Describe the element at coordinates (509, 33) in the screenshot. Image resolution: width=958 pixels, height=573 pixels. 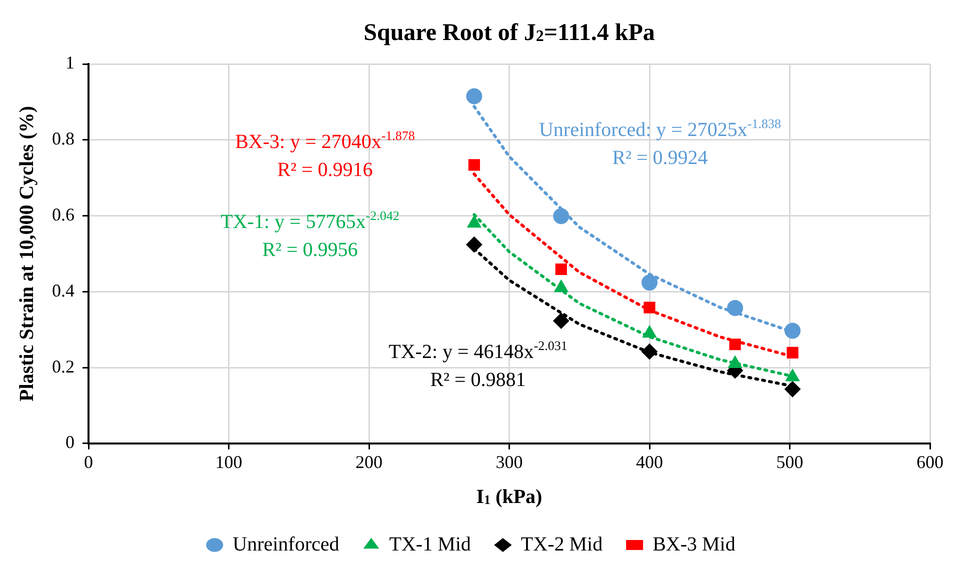
I see `chart-title: Square Root of J2=111.4 kPa` at that location.